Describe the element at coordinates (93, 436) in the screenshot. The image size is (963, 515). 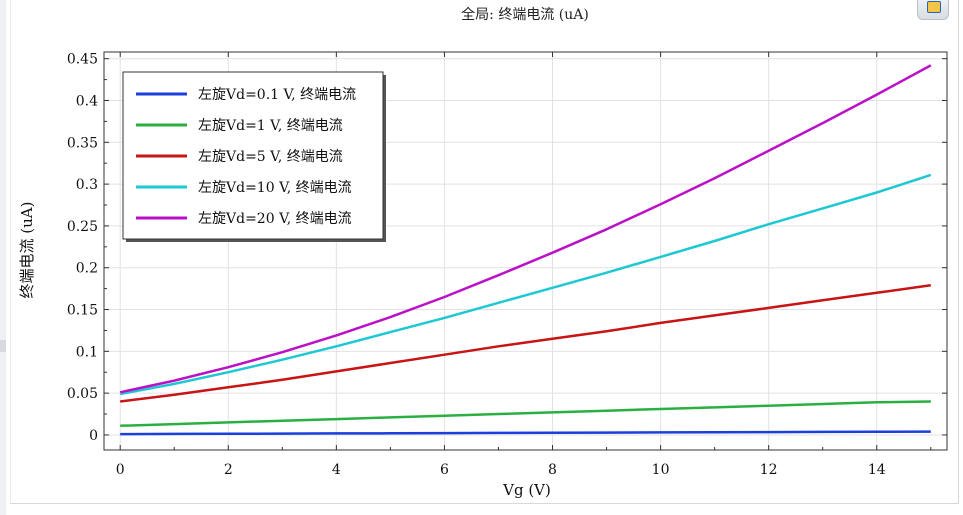
I see `y-tick-label: 0` at that location.